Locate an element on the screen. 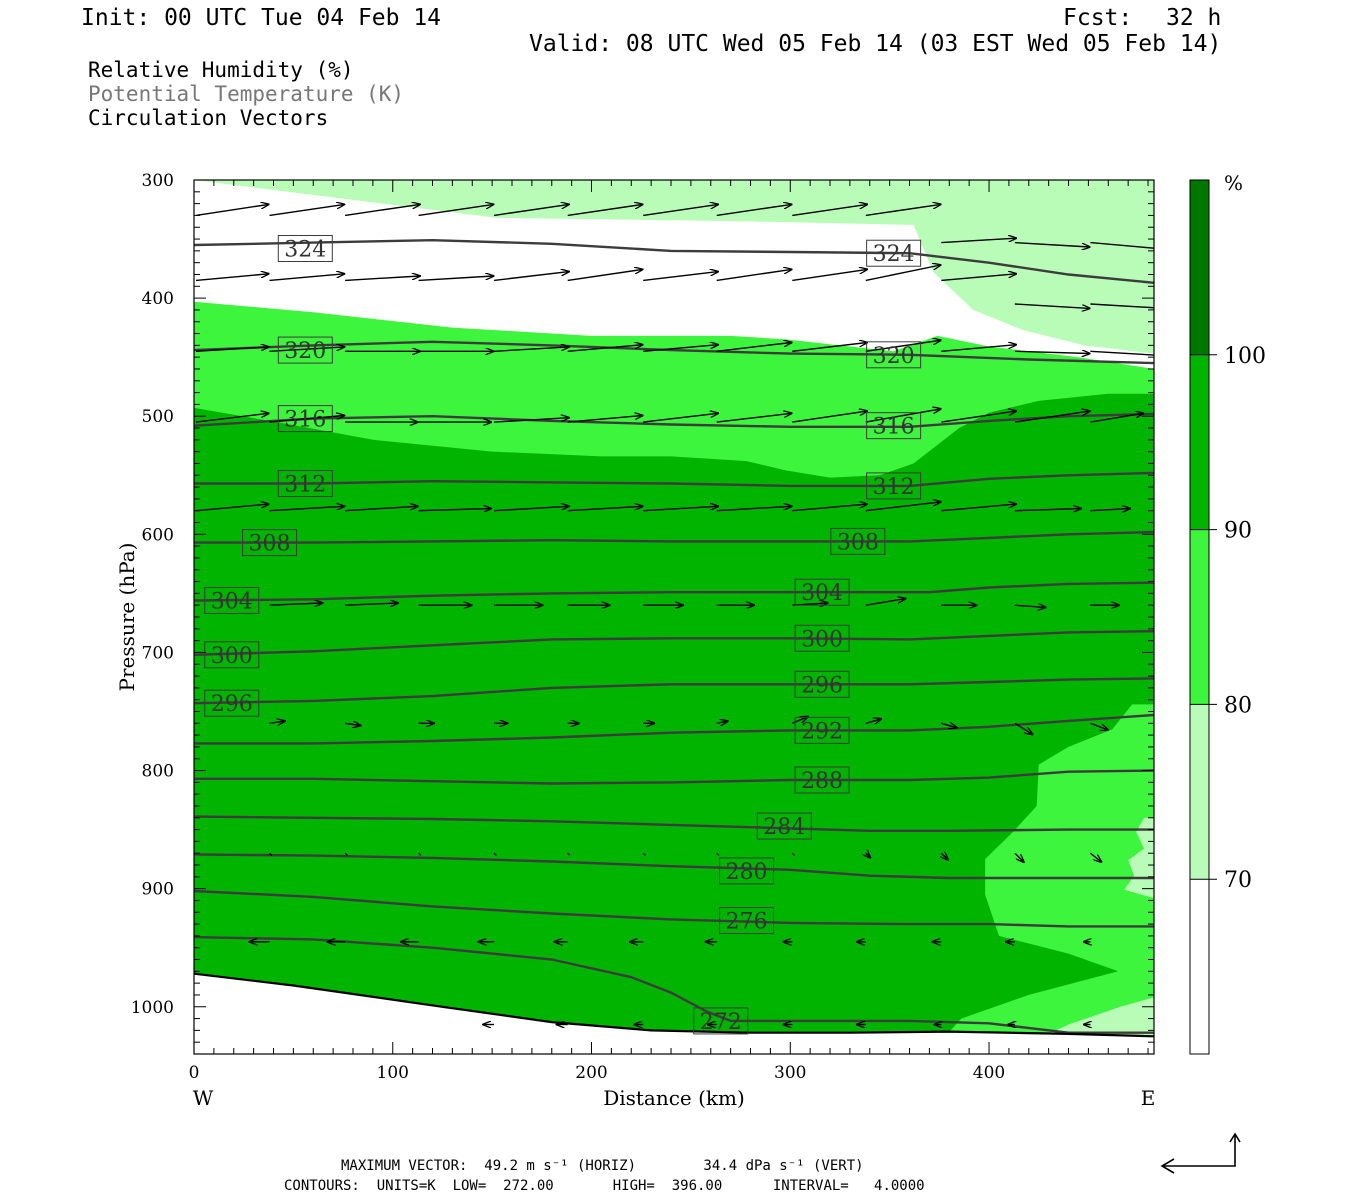  theta-label-320: 320 is located at coordinates (894, 356).